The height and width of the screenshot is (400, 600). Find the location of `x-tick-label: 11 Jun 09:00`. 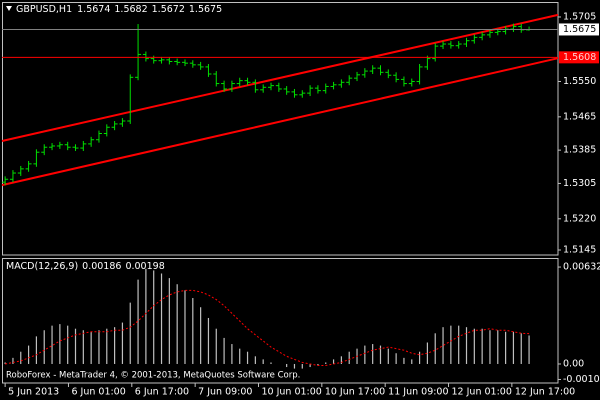

x-tick-label: 11 Jun 09:00 is located at coordinates (418, 392).